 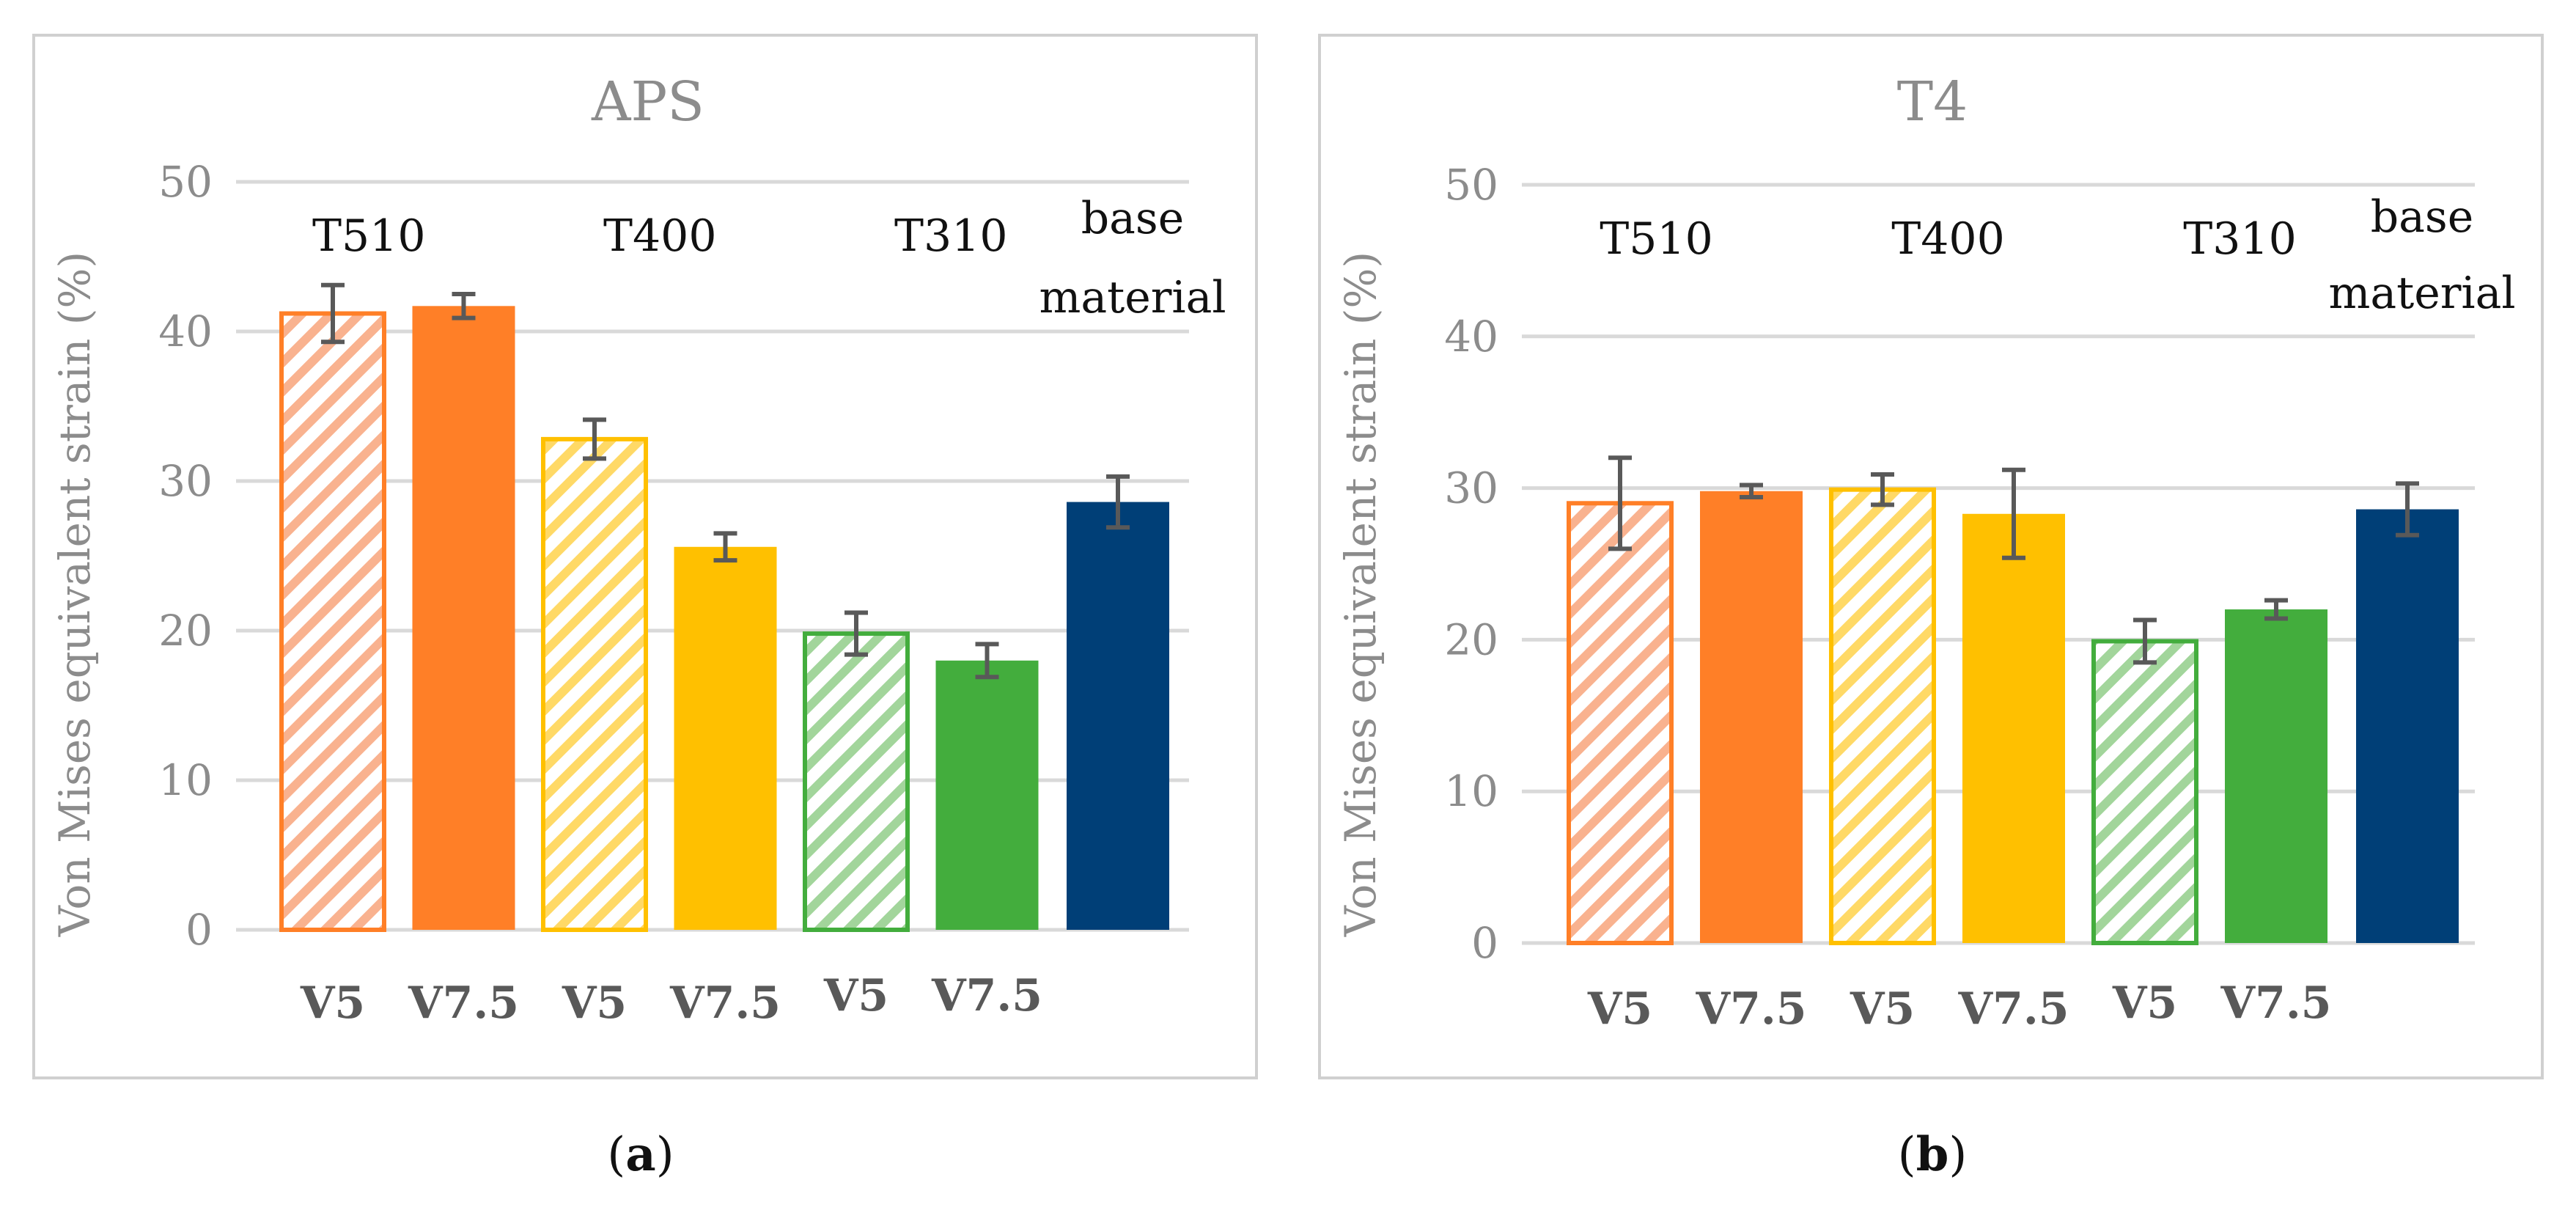 I want to click on panel-b-x-labels: V5 V7.5 V5 V7.5 V5 V7.5, so click(x=1959, y=1006).